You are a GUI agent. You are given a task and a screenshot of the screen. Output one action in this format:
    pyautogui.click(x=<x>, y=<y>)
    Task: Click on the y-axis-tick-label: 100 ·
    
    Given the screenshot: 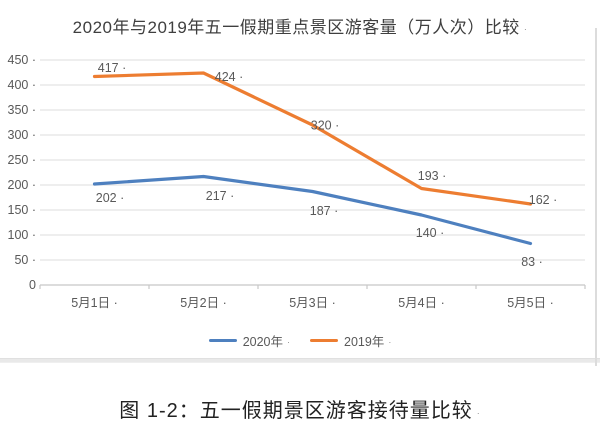 What is the action you would take?
    pyautogui.click(x=22, y=235)
    